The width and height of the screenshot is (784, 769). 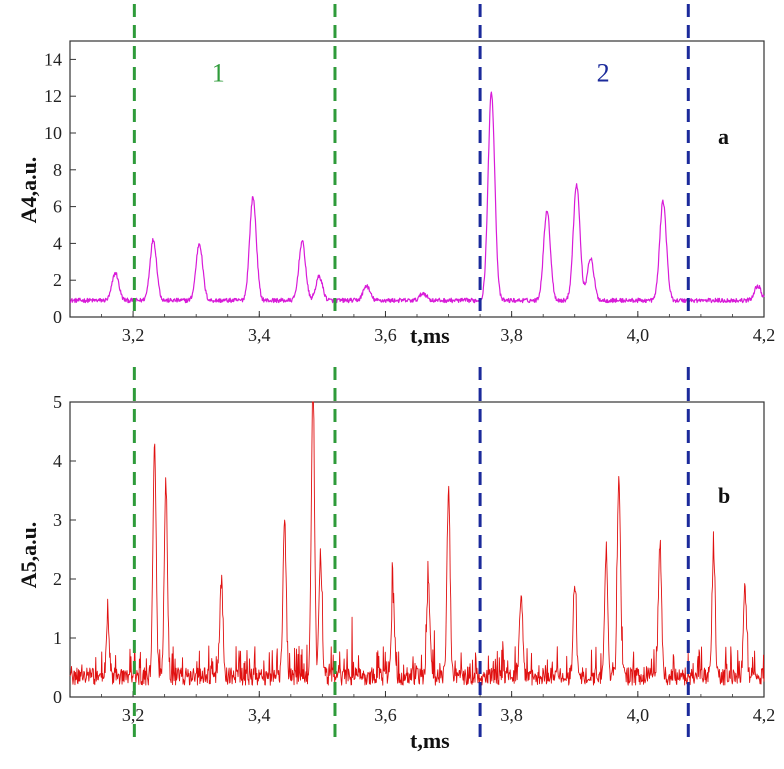 What do you see at coordinates (57, 579) in the screenshot?
I see `y-tick-label-b: 2` at bounding box center [57, 579].